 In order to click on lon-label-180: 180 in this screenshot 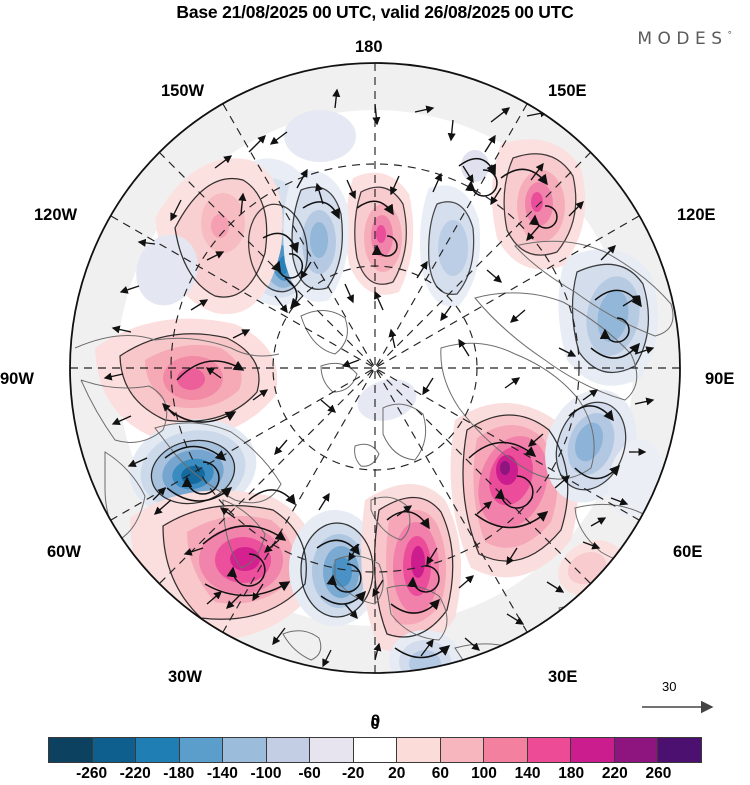, I will do `click(369, 47)`.